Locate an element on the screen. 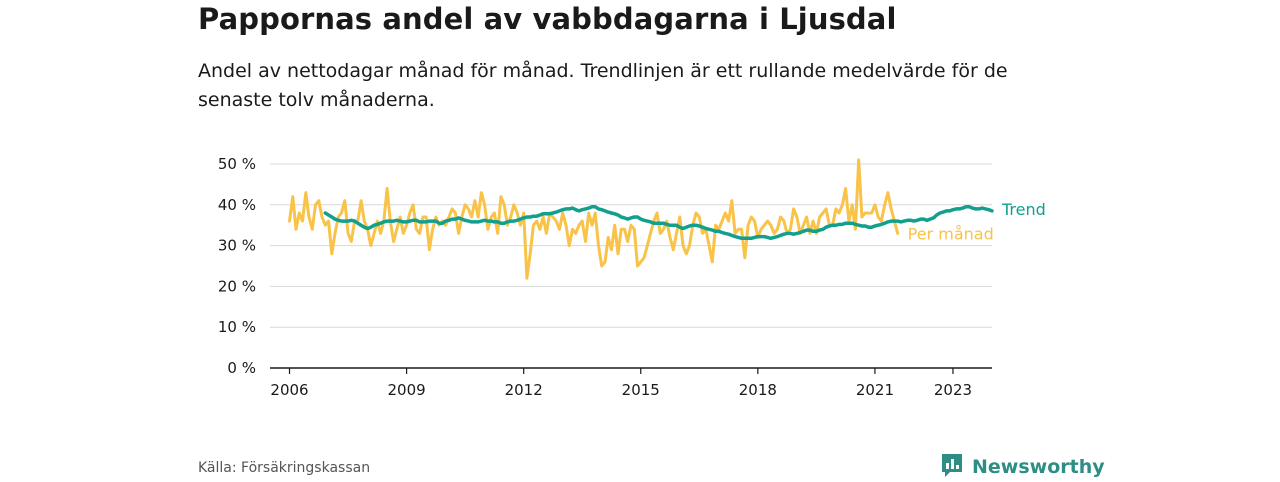 Image resolution: width=1280 pixels, height=482 pixels. x-axis: 2006 2009 2012 2015 2018 2021 2023 is located at coordinates (631, 383).